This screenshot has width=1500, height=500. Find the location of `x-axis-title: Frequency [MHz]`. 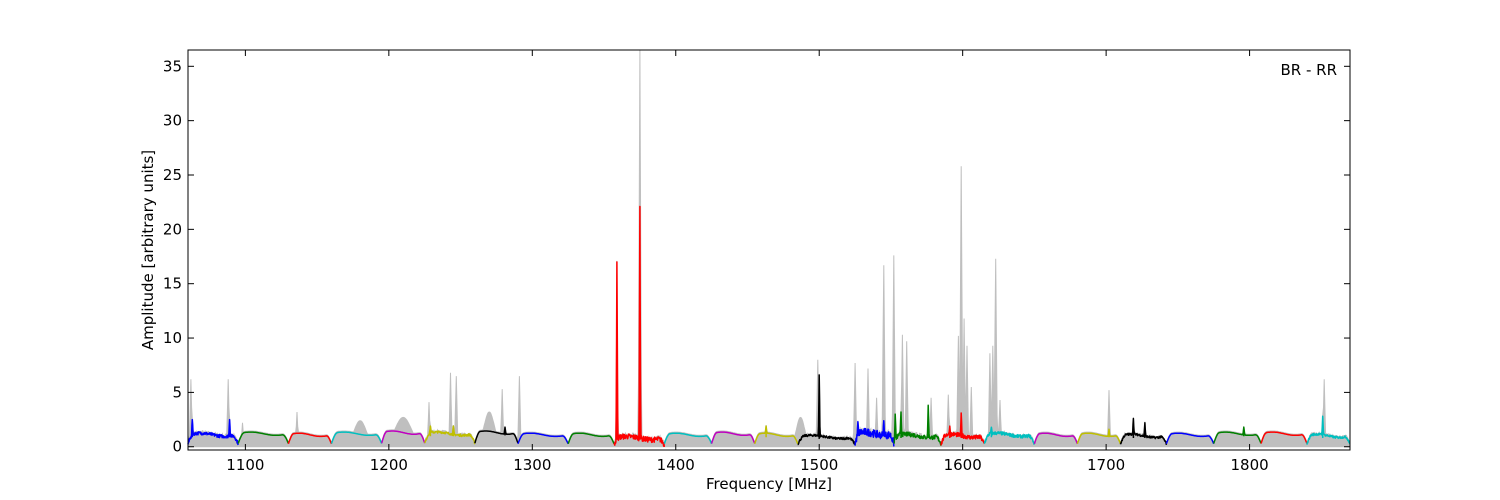

x-axis-title: Frequency [MHz] is located at coordinates (769, 484).